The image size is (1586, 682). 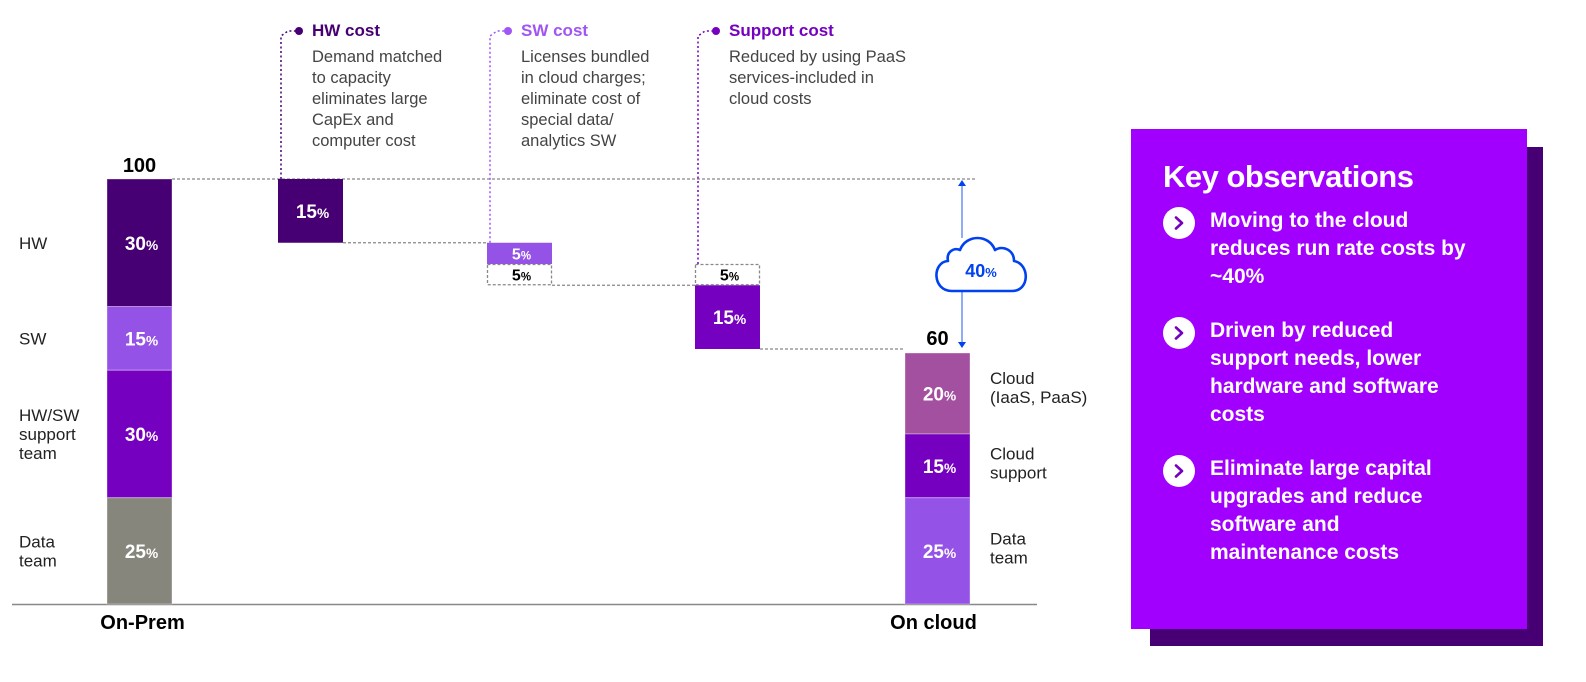 I want to click on step-bar-hw-cost, so click(x=310, y=211).